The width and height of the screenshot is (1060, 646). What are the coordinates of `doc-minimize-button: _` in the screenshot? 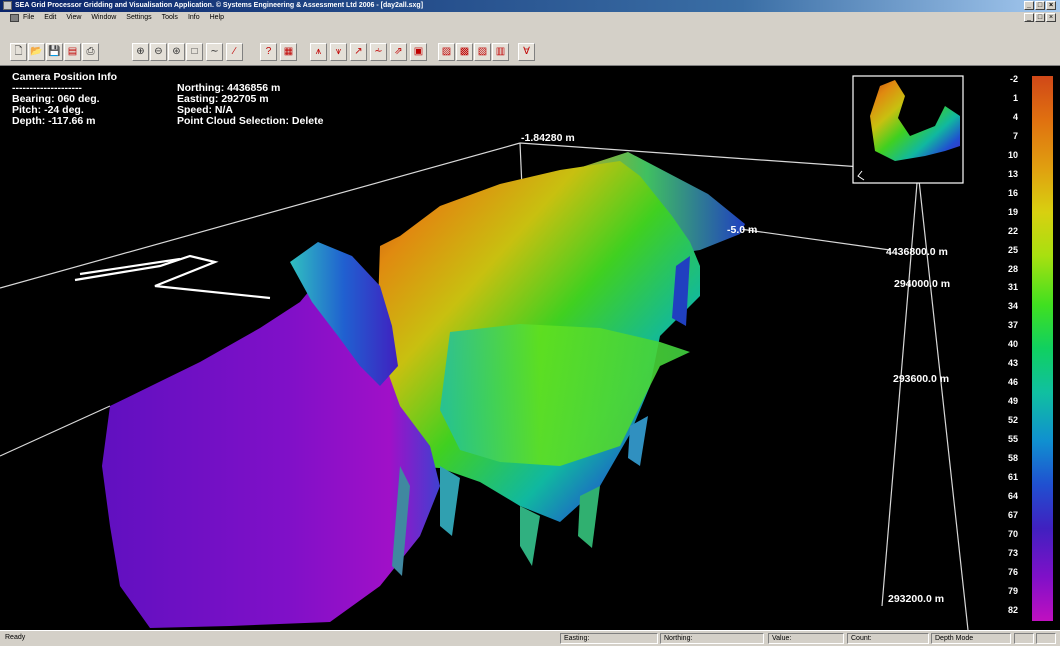 It's located at (1029, 17).